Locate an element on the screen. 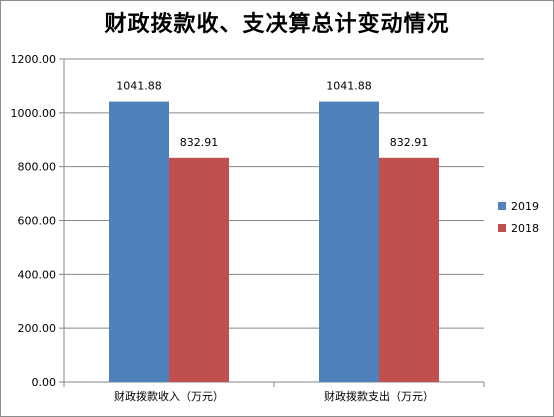  y-tick-label: 1000.00 is located at coordinates (34, 113).